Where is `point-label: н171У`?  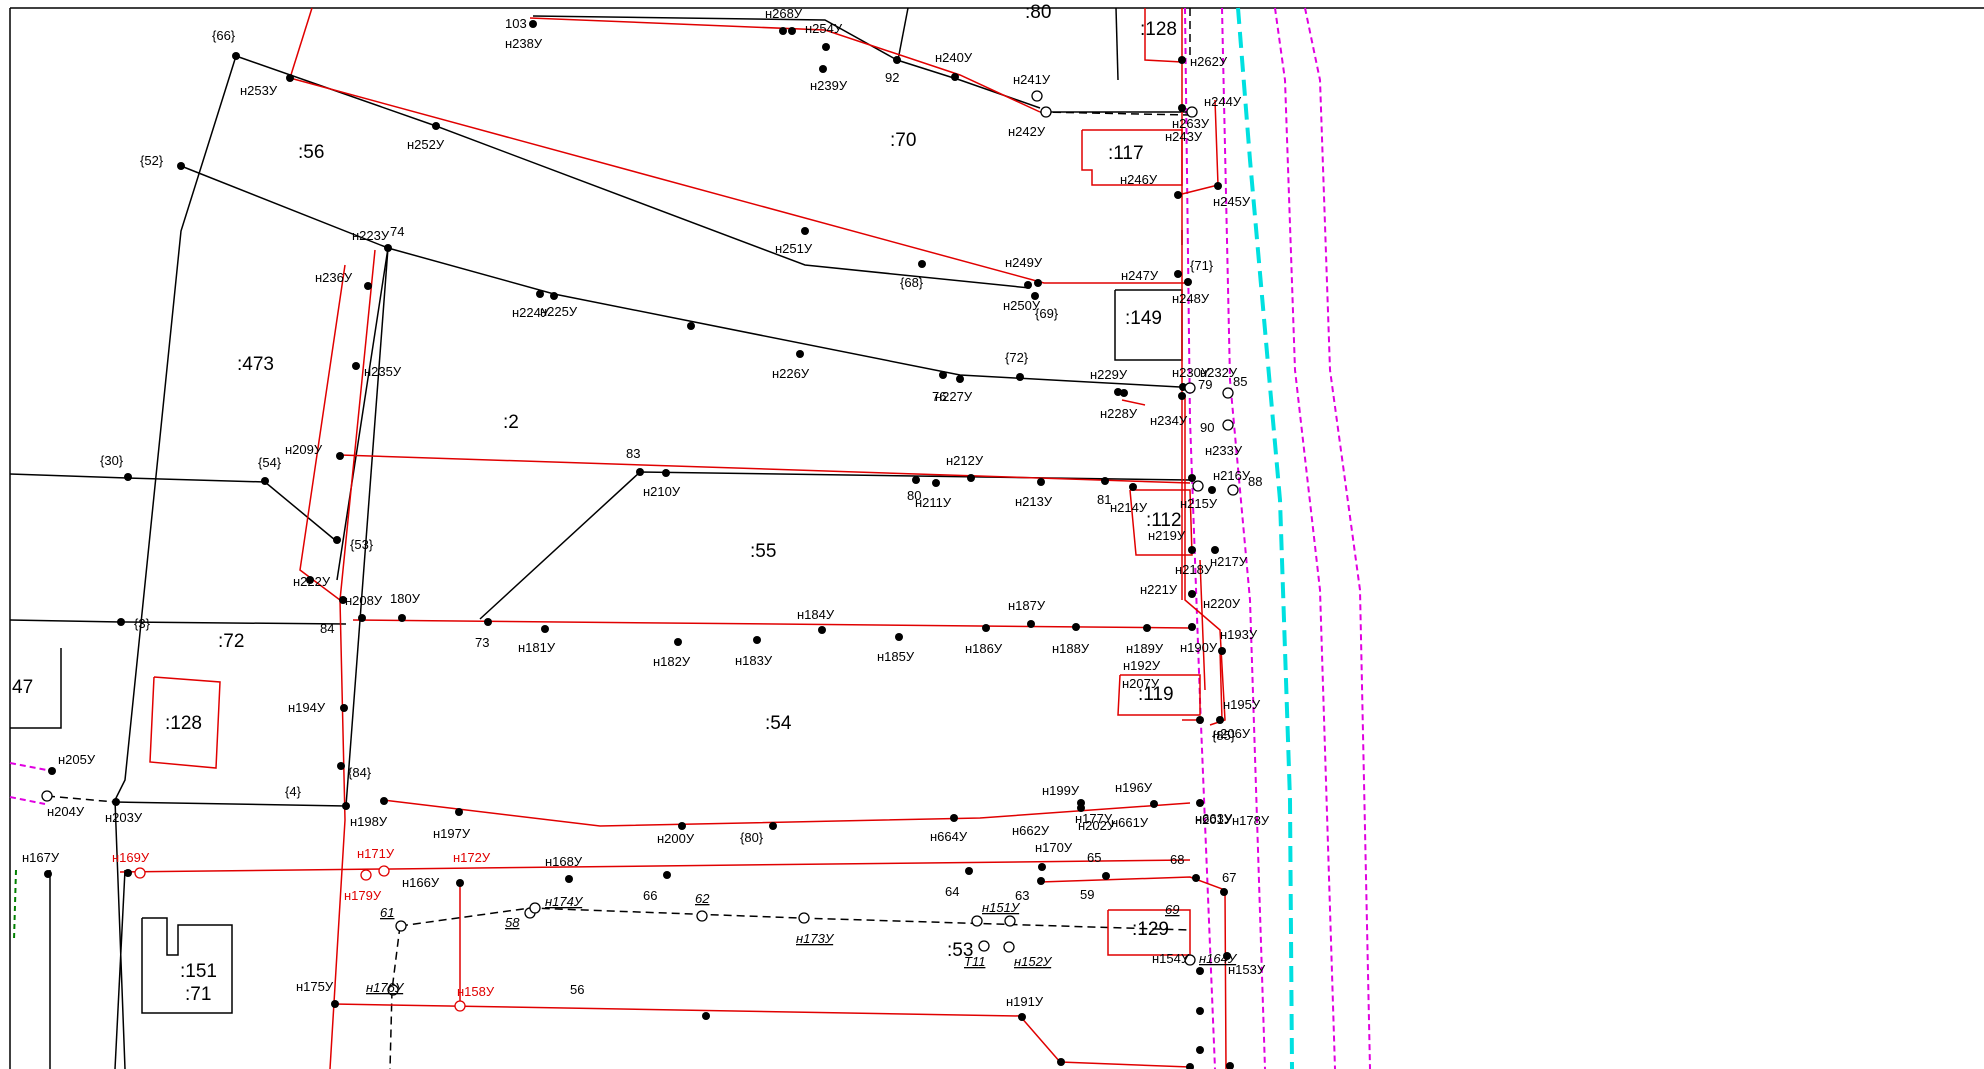
point-label: н171У is located at coordinates (376, 853).